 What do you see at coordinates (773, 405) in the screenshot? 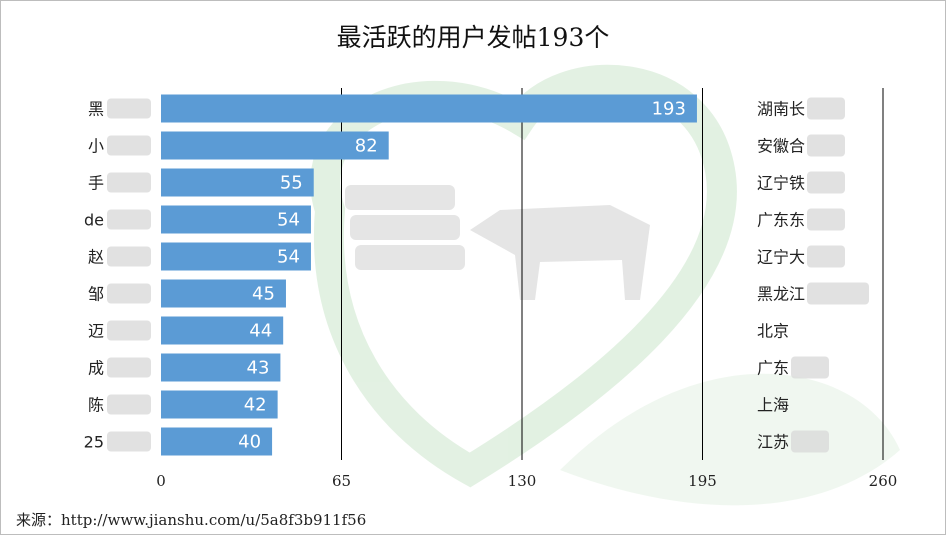
I see `region-label: 上海` at bounding box center [773, 405].